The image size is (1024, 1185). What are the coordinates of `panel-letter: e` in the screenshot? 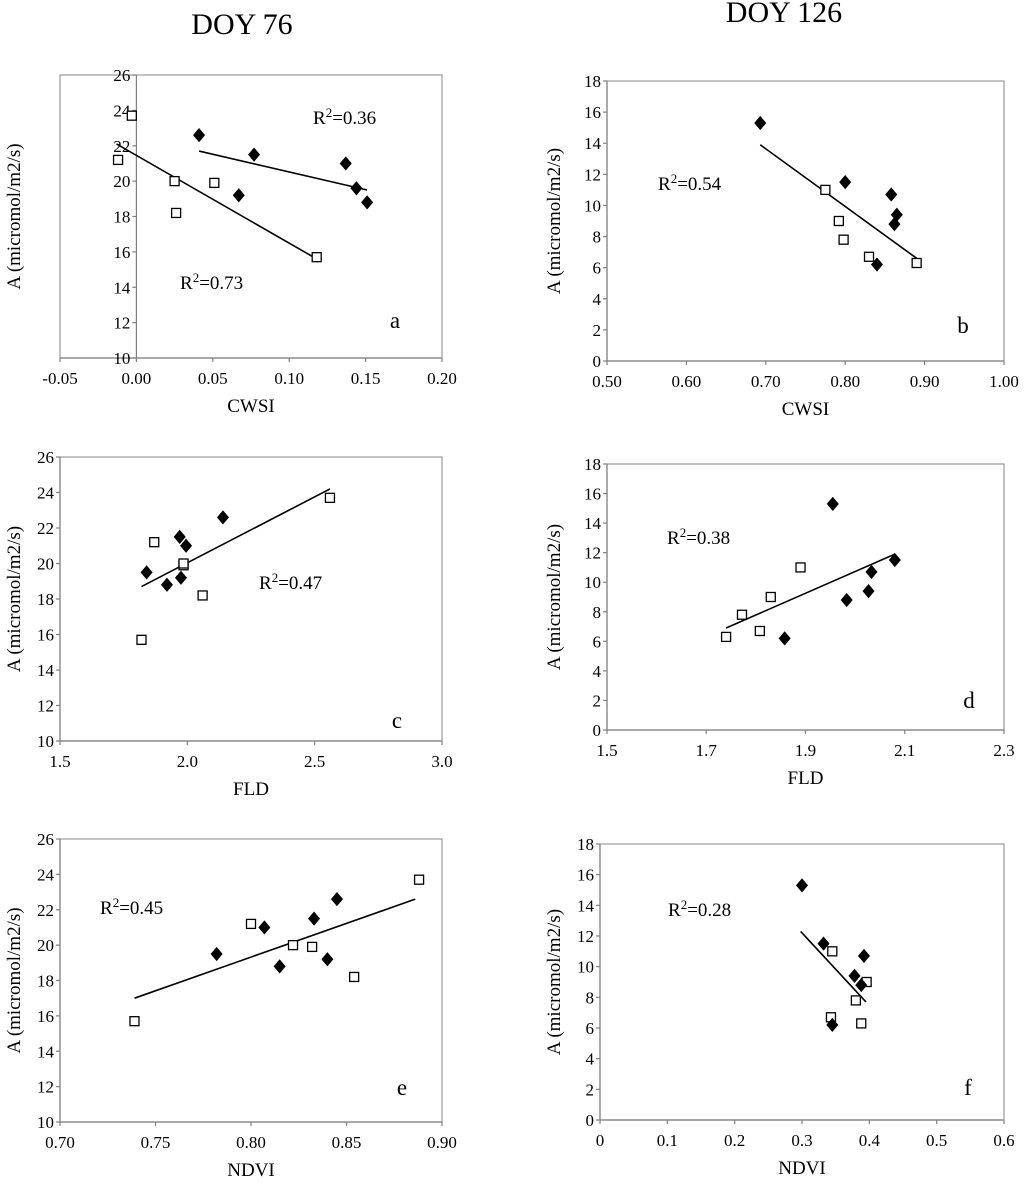 It's located at (402, 1087).